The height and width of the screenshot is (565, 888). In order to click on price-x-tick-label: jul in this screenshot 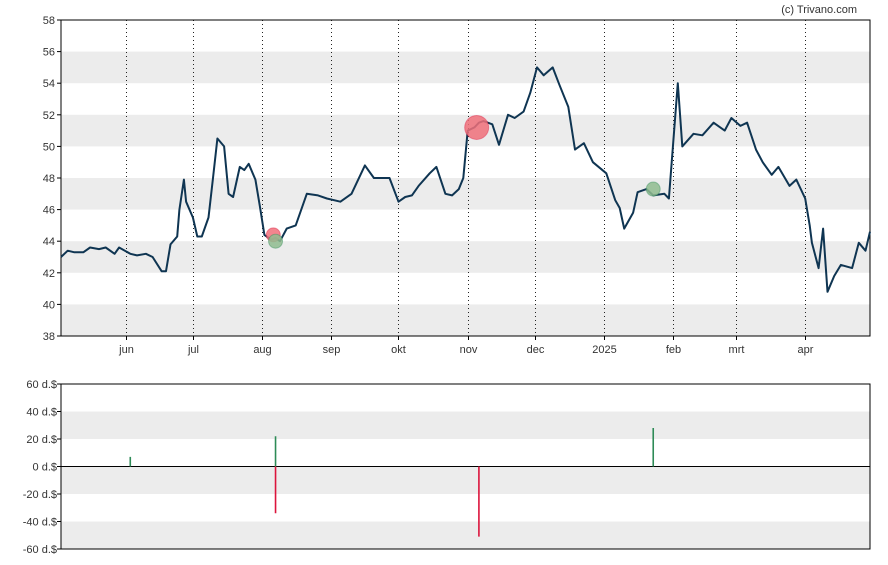, I will do `click(193, 350)`.